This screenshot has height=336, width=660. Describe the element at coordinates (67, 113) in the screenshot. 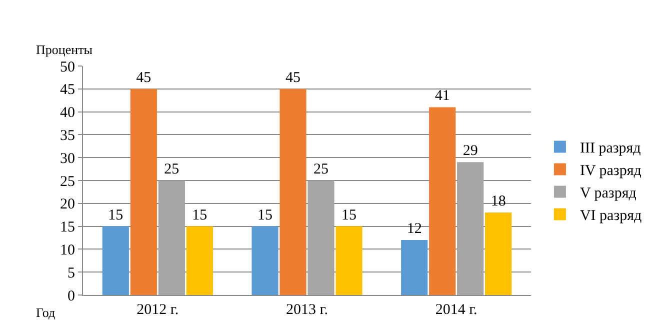

I see `y-tick-label: 40` at that location.